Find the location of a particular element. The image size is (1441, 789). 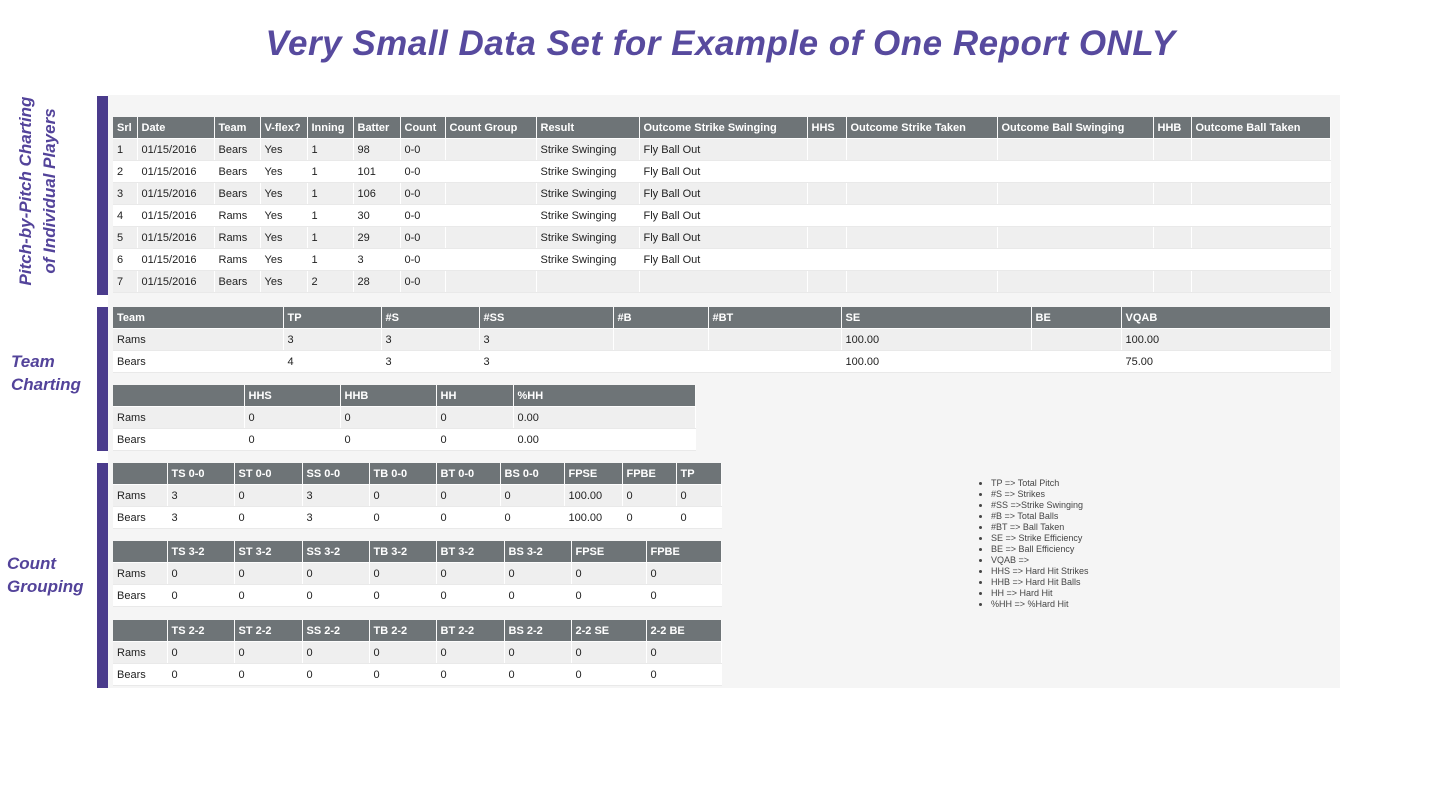

column-header: V-flex? is located at coordinates (284, 128).